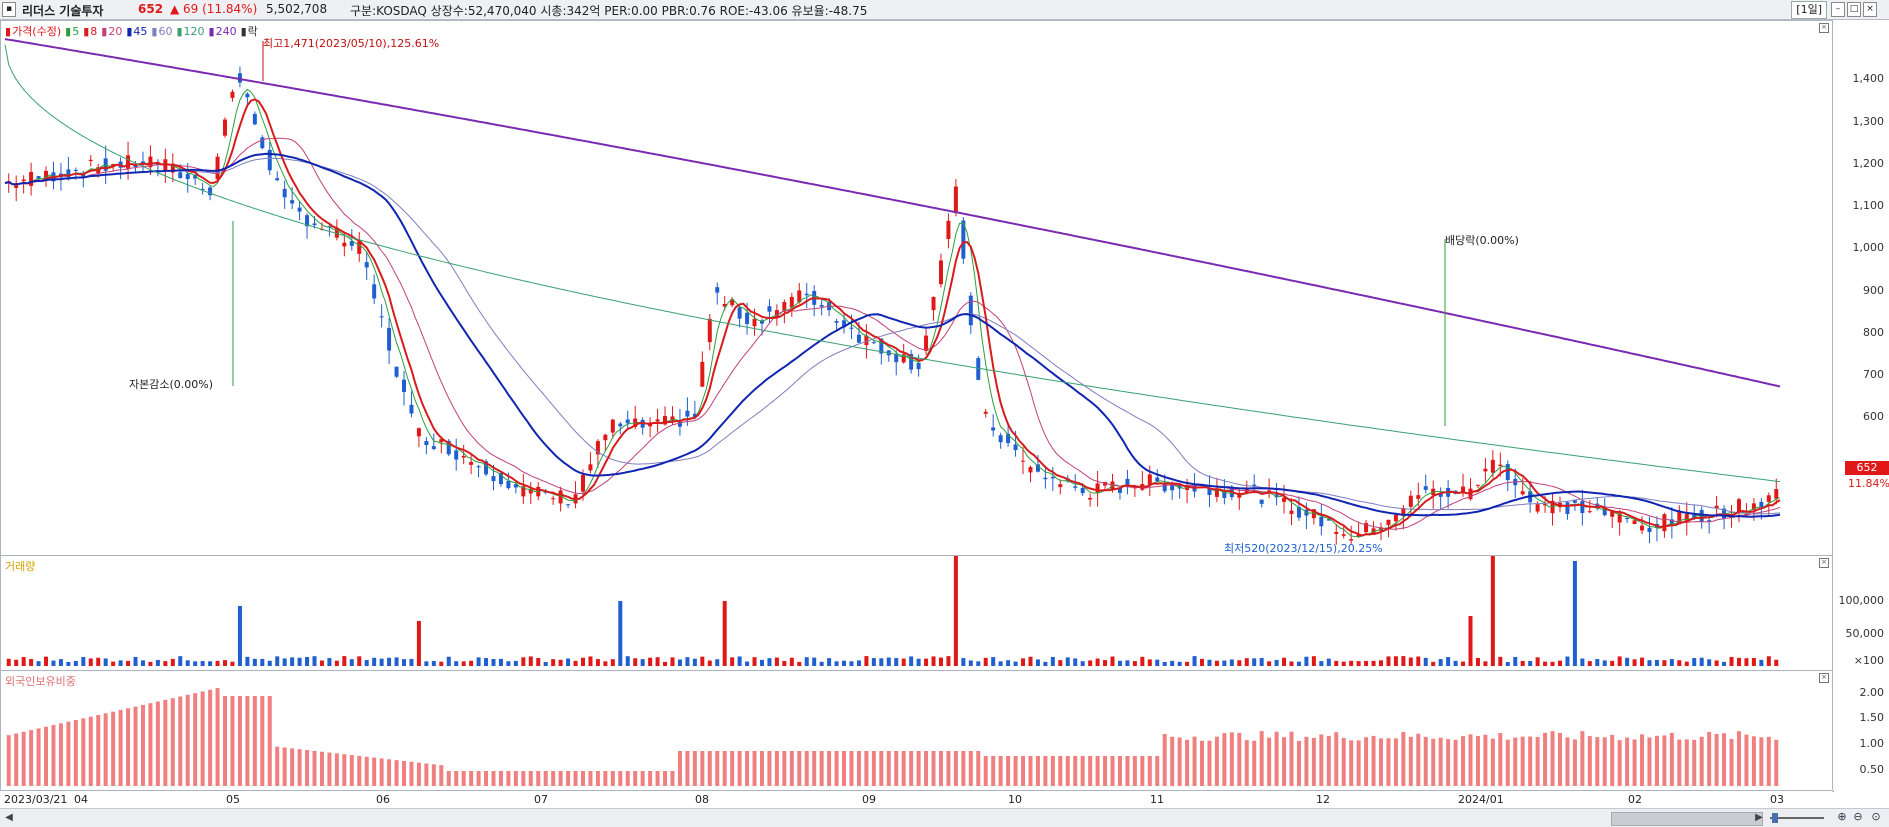  What do you see at coordinates (1824, 28) in the screenshot?
I see `price-pane-close-icon: ×` at bounding box center [1824, 28].